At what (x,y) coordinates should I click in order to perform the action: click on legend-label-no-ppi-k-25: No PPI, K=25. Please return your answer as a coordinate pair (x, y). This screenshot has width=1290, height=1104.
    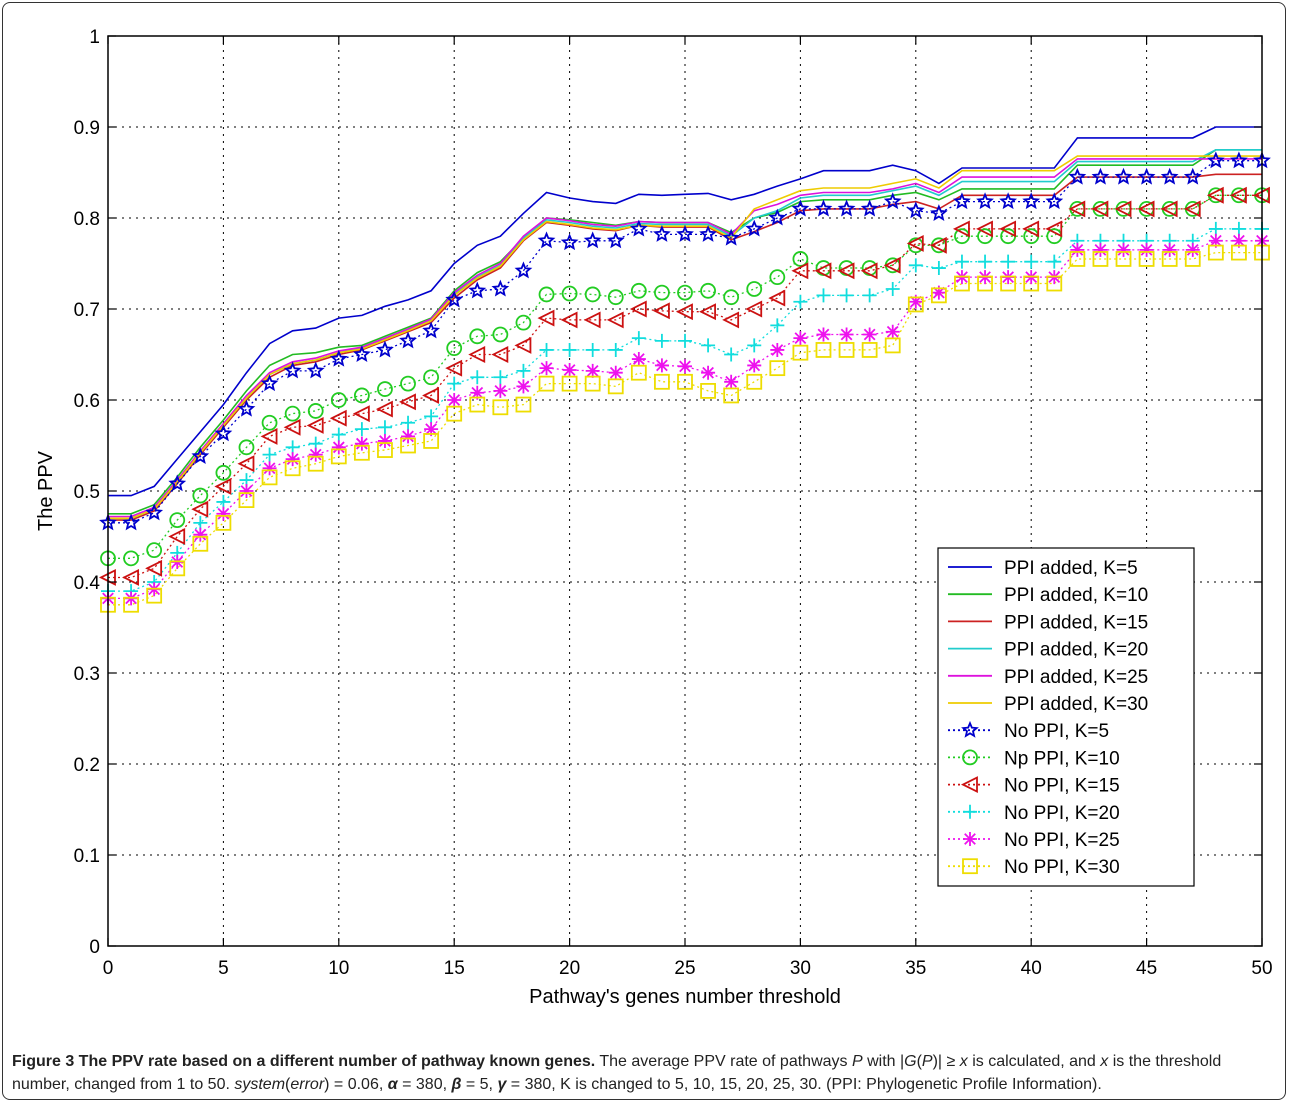
    Looking at the image, I should click on (1062, 840).